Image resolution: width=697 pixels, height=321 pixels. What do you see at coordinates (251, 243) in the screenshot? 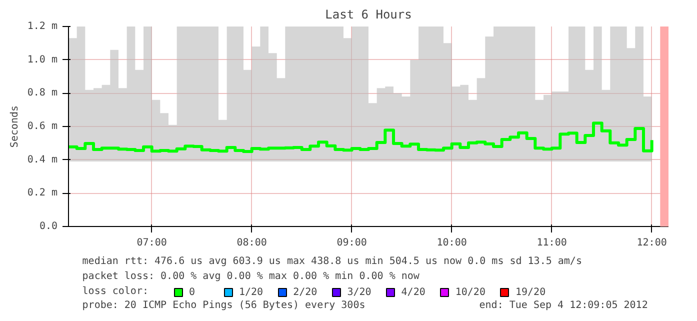
I see `x-tick-label: 08:00` at bounding box center [251, 243].